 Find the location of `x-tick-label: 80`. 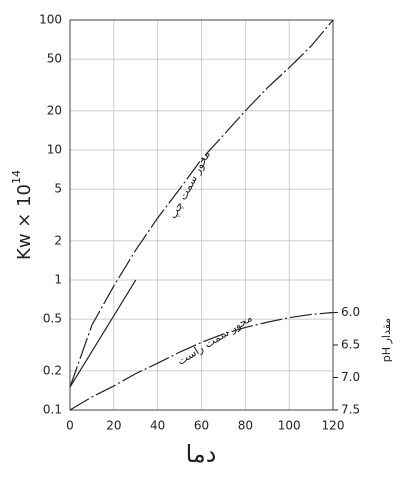

x-tick-label: 80 is located at coordinates (245, 426).